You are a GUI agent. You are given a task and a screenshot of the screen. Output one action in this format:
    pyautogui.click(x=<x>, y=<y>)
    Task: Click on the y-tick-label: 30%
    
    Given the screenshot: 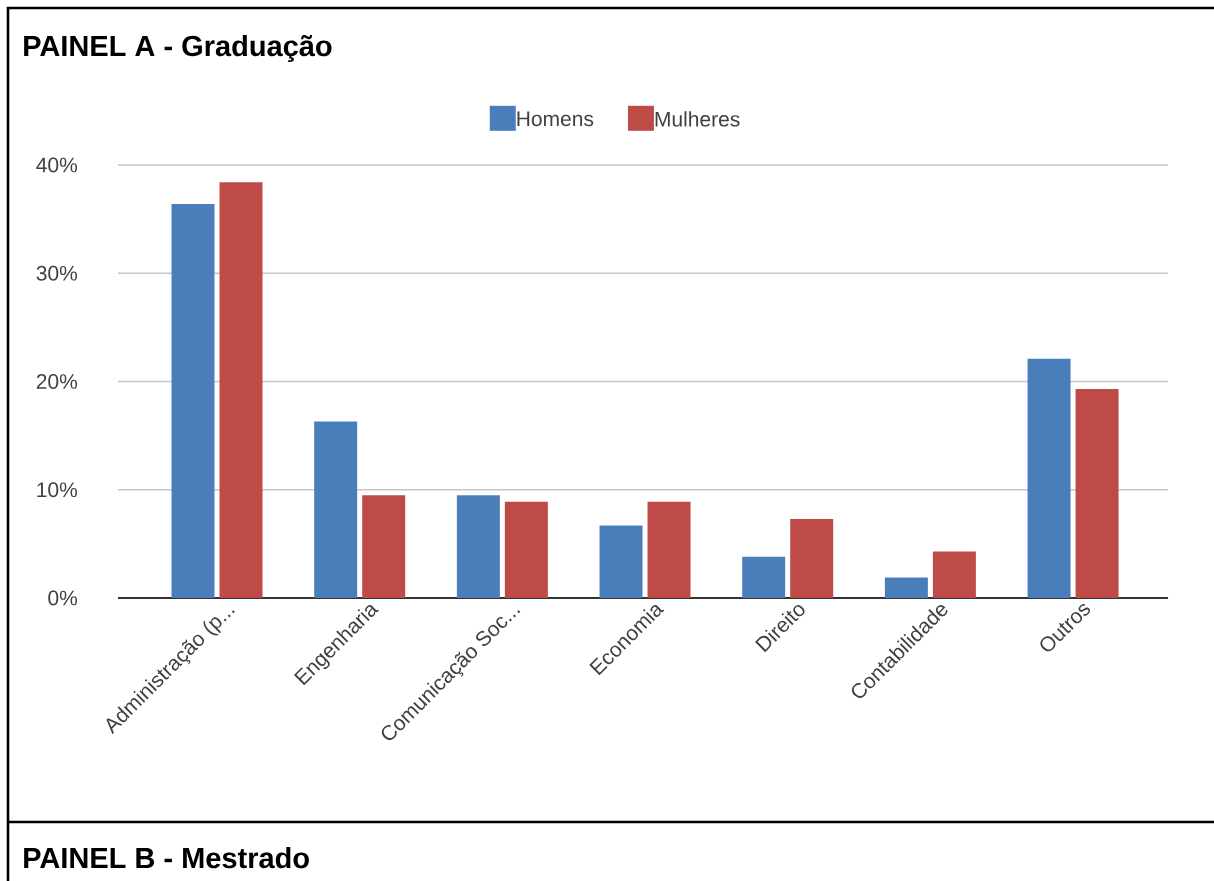 What is the action you would take?
    pyautogui.click(x=57, y=273)
    